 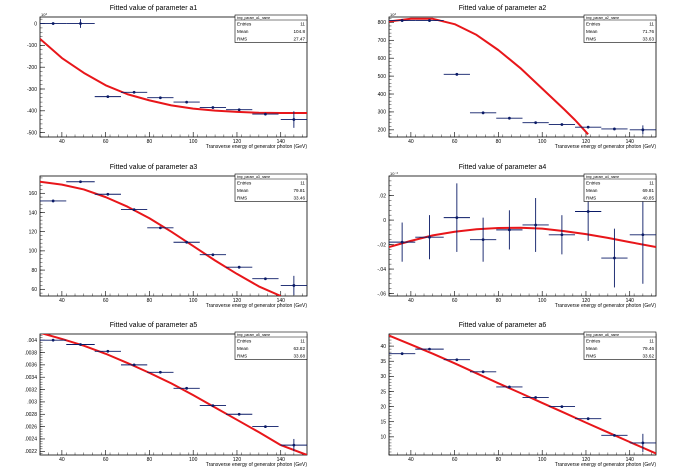 I want to click on chart-2-stats-frame, so click(x=620, y=28).